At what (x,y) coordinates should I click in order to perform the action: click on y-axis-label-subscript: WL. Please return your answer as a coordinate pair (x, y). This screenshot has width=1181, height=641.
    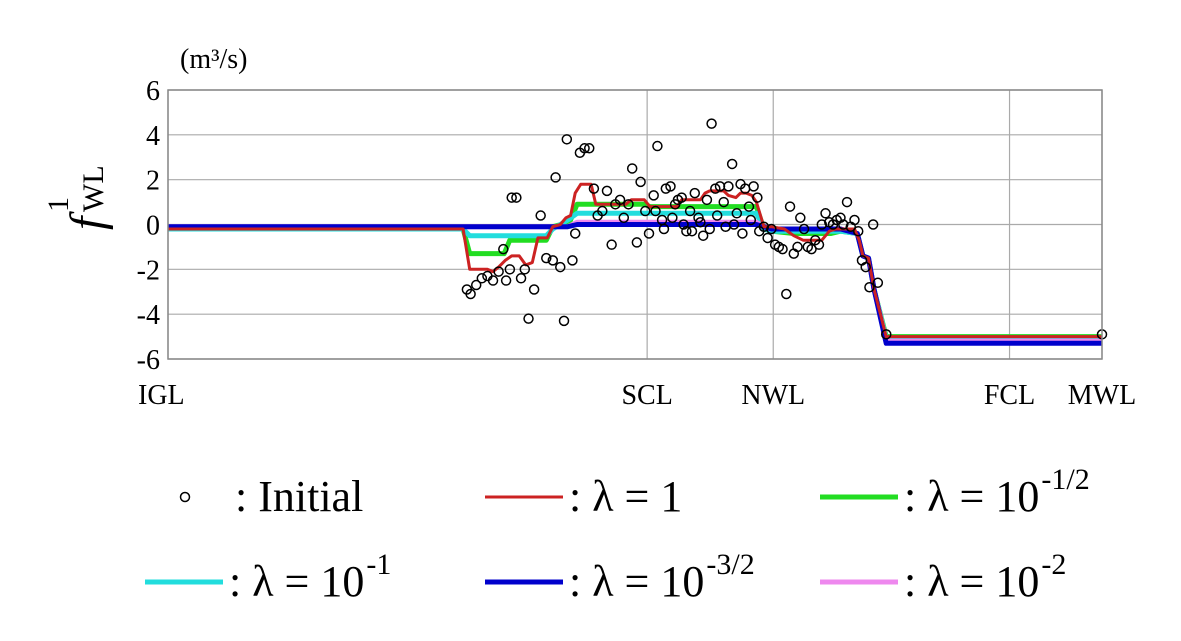
    Looking at the image, I should click on (93, 188).